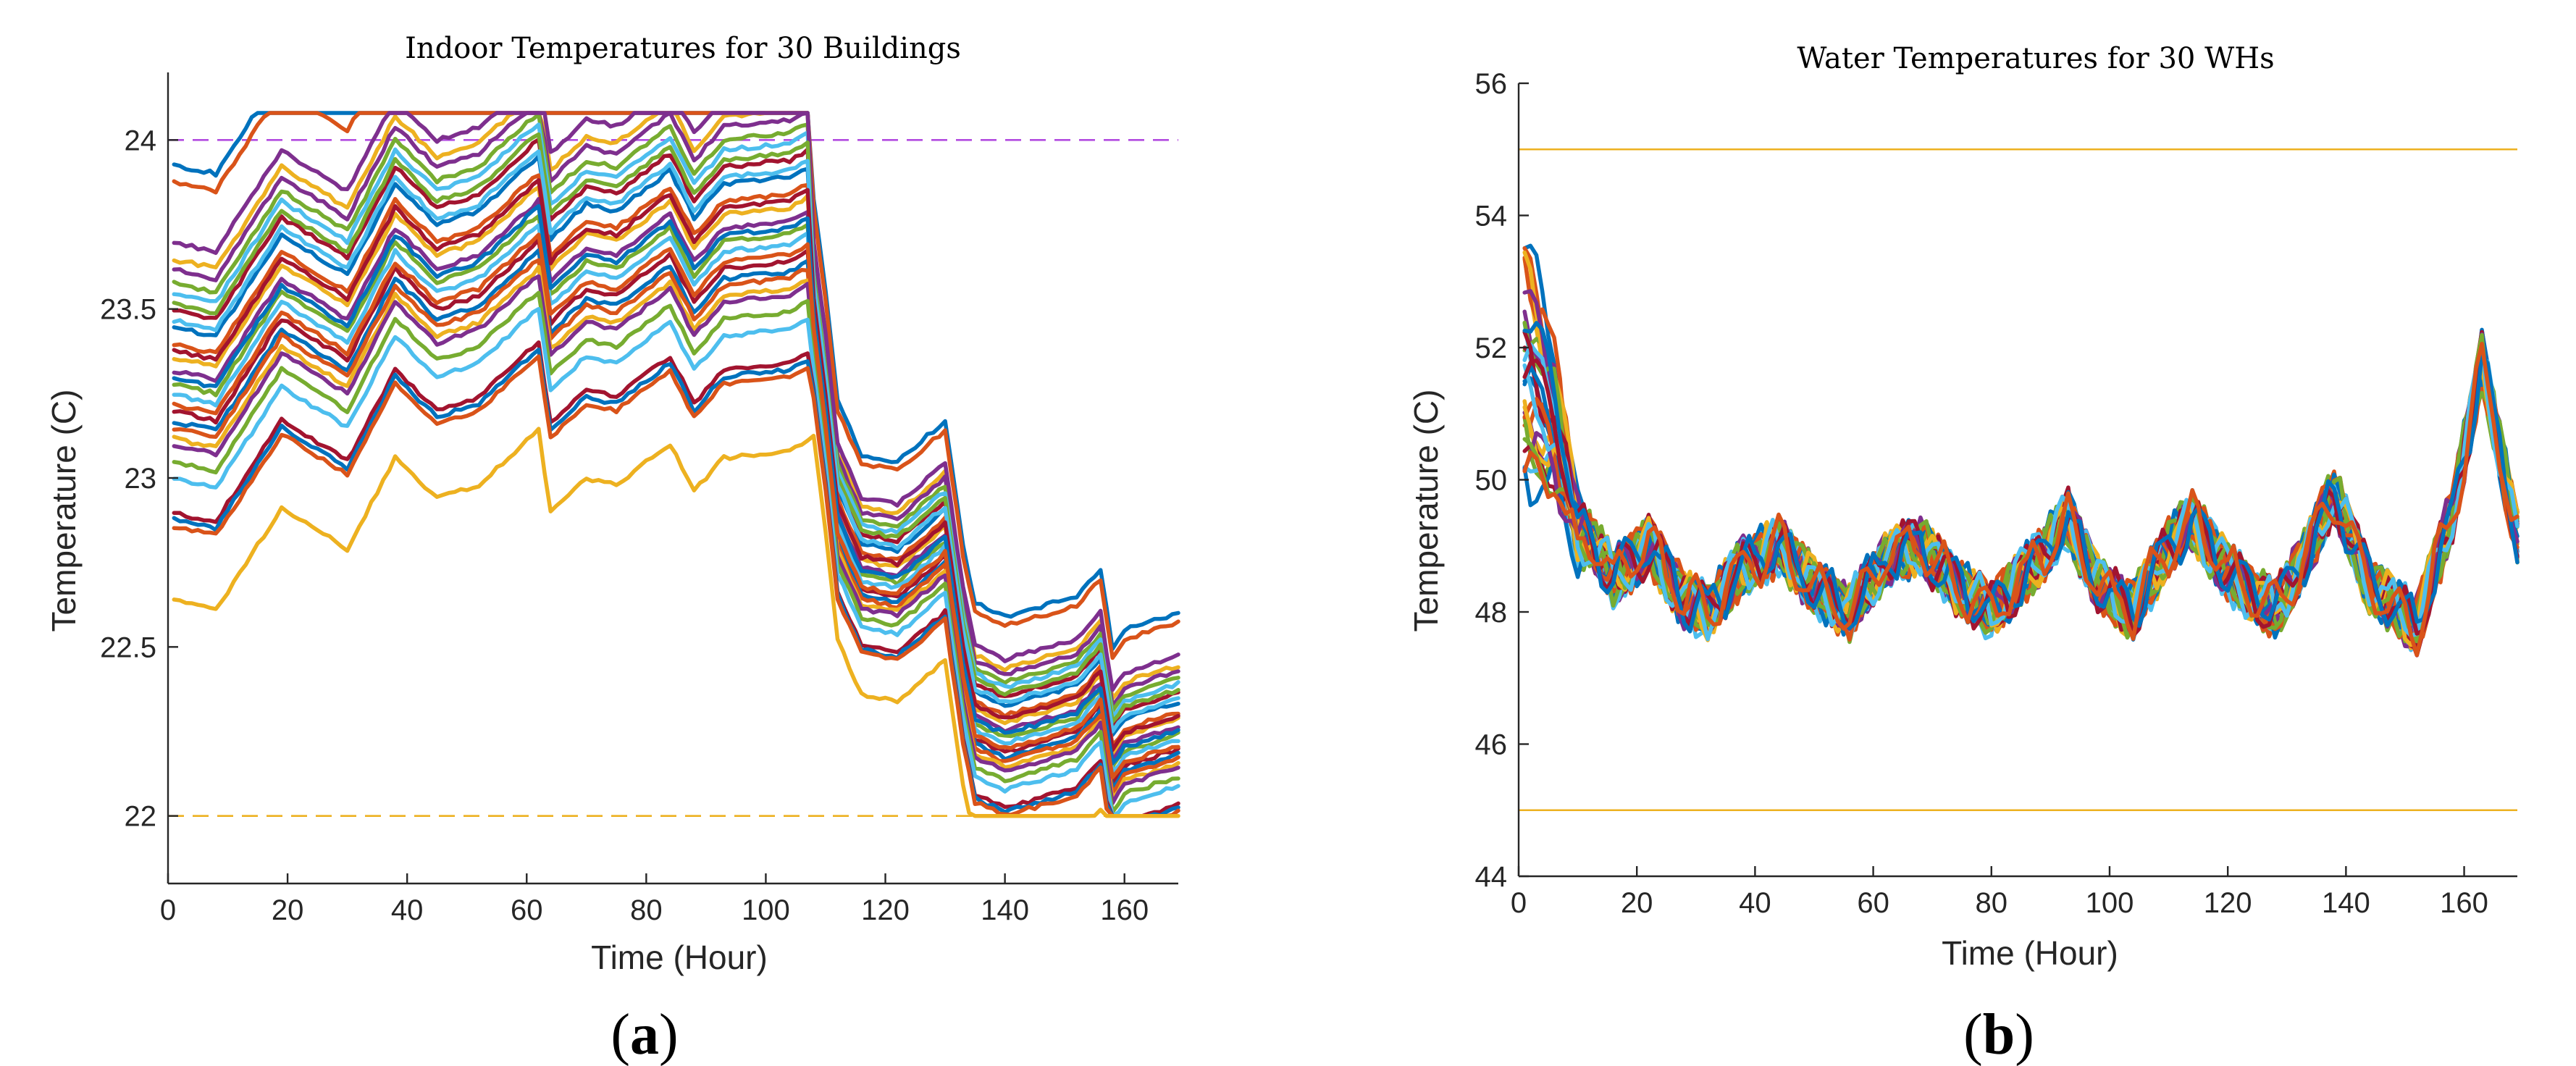  I want to click on chart-title: Indoor Temperatures for 30 Buildings, so click(683, 49).